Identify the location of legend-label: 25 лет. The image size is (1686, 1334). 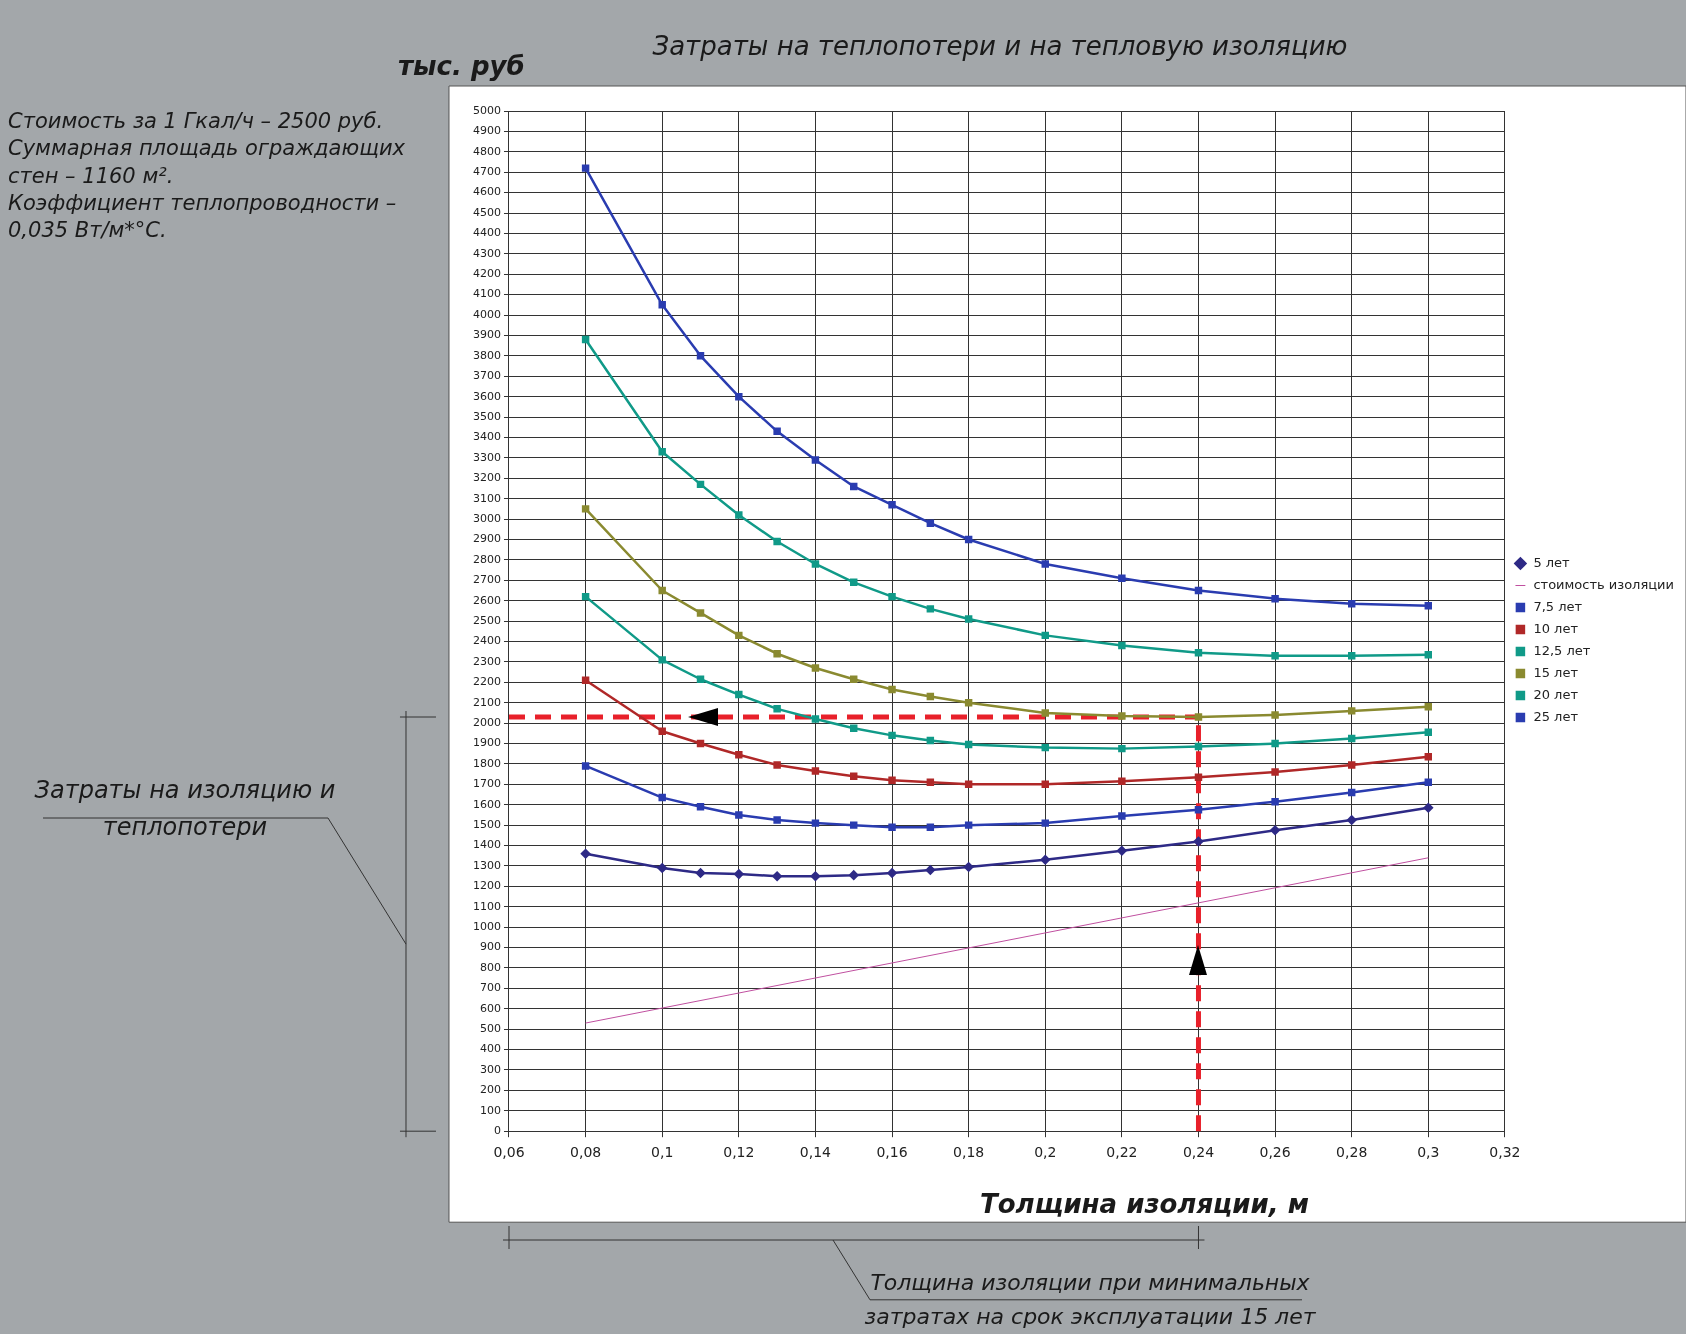
(1556, 716).